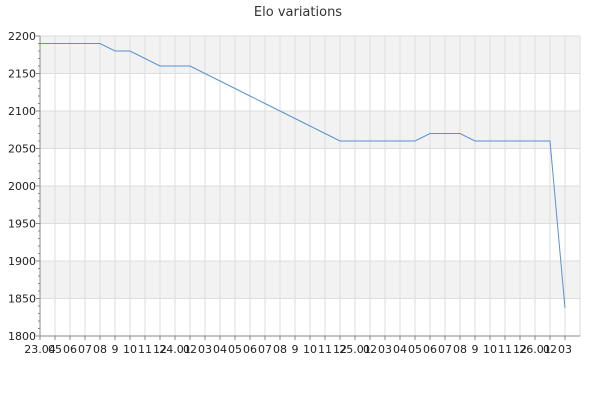 Image resolution: width=600 pixels, height=400 pixels. What do you see at coordinates (22, 111) in the screenshot?
I see `y-tick-label: 2100` at bounding box center [22, 111].